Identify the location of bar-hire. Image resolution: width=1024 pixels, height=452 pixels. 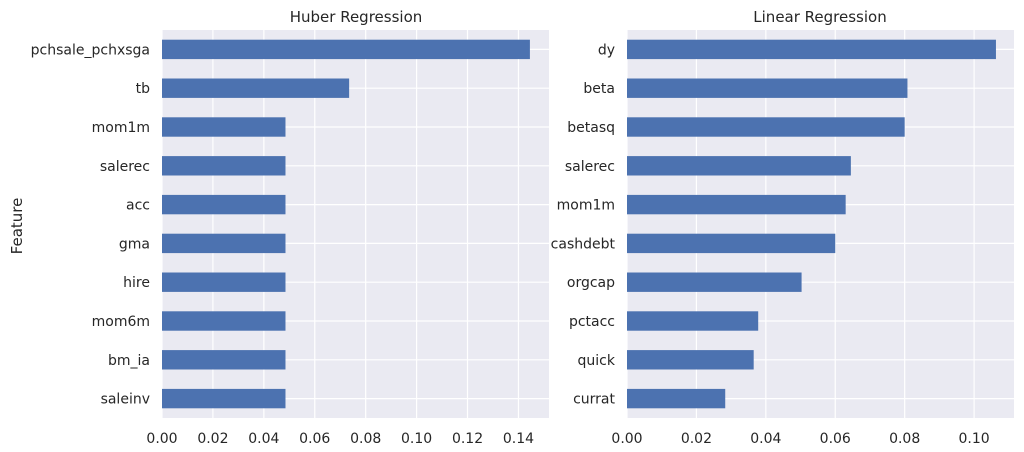
(224, 282).